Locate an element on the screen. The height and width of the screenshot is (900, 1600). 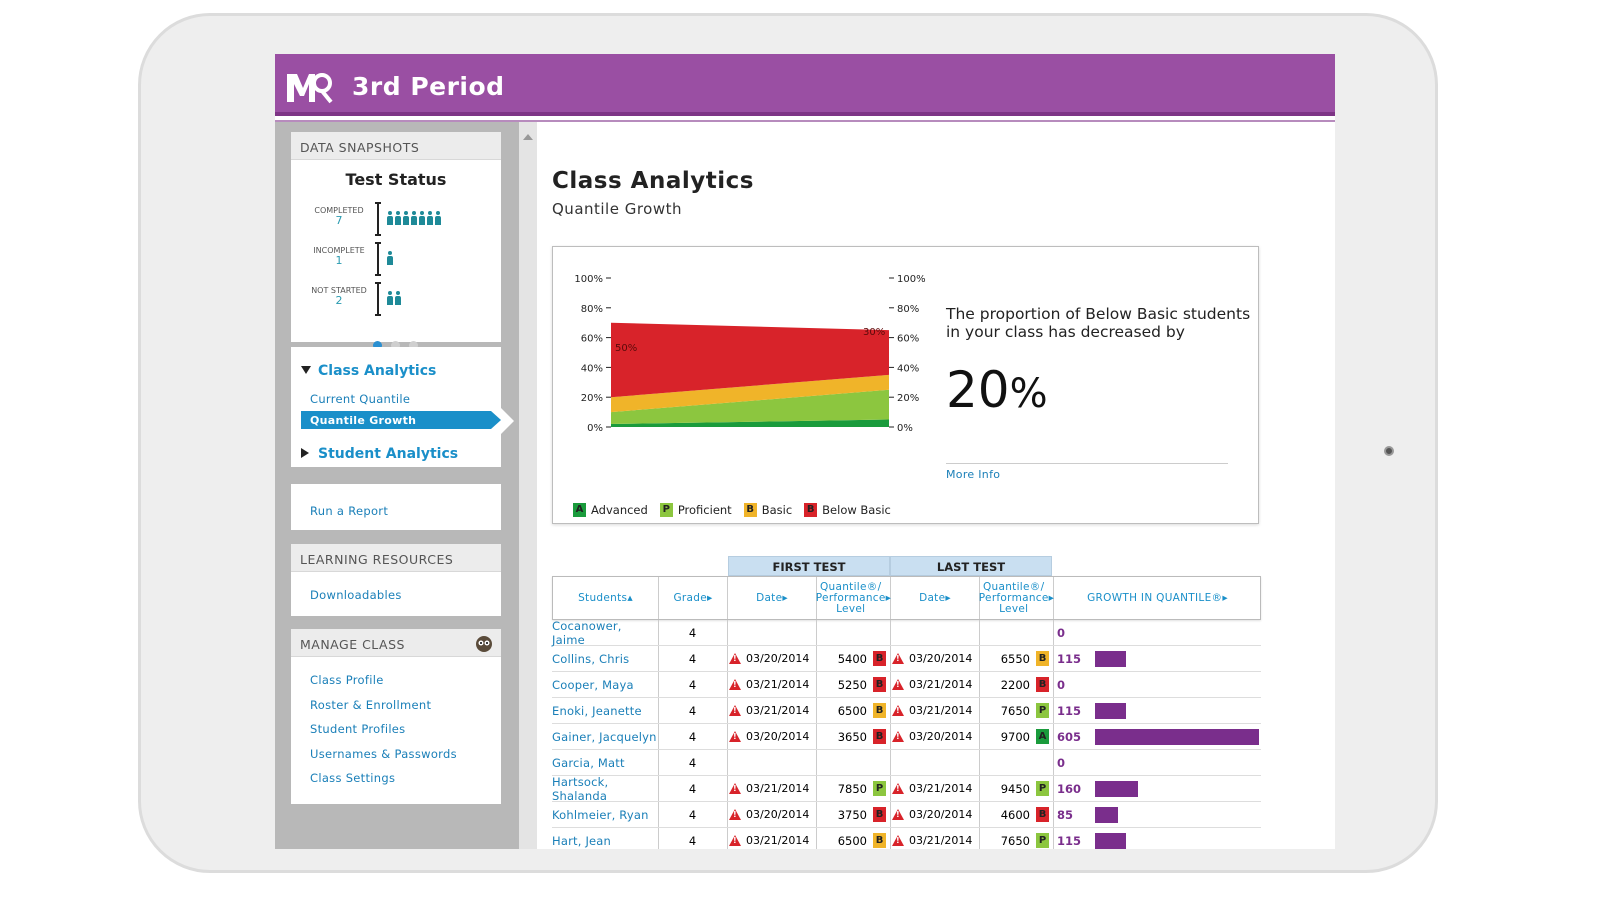
scroll-up-icon is located at coordinates (528, 137).